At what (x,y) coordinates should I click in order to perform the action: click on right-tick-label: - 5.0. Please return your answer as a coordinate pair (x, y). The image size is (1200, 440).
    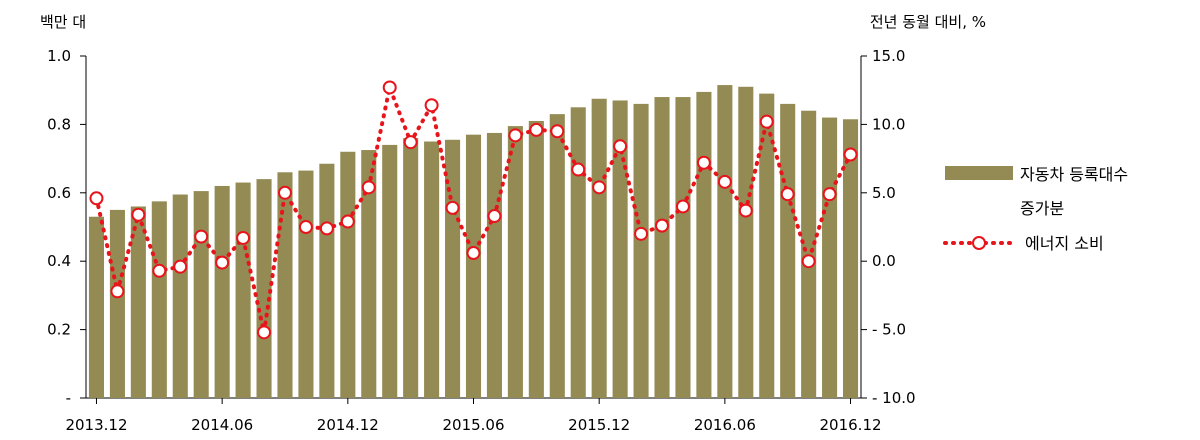
    Looking at the image, I should click on (889, 330).